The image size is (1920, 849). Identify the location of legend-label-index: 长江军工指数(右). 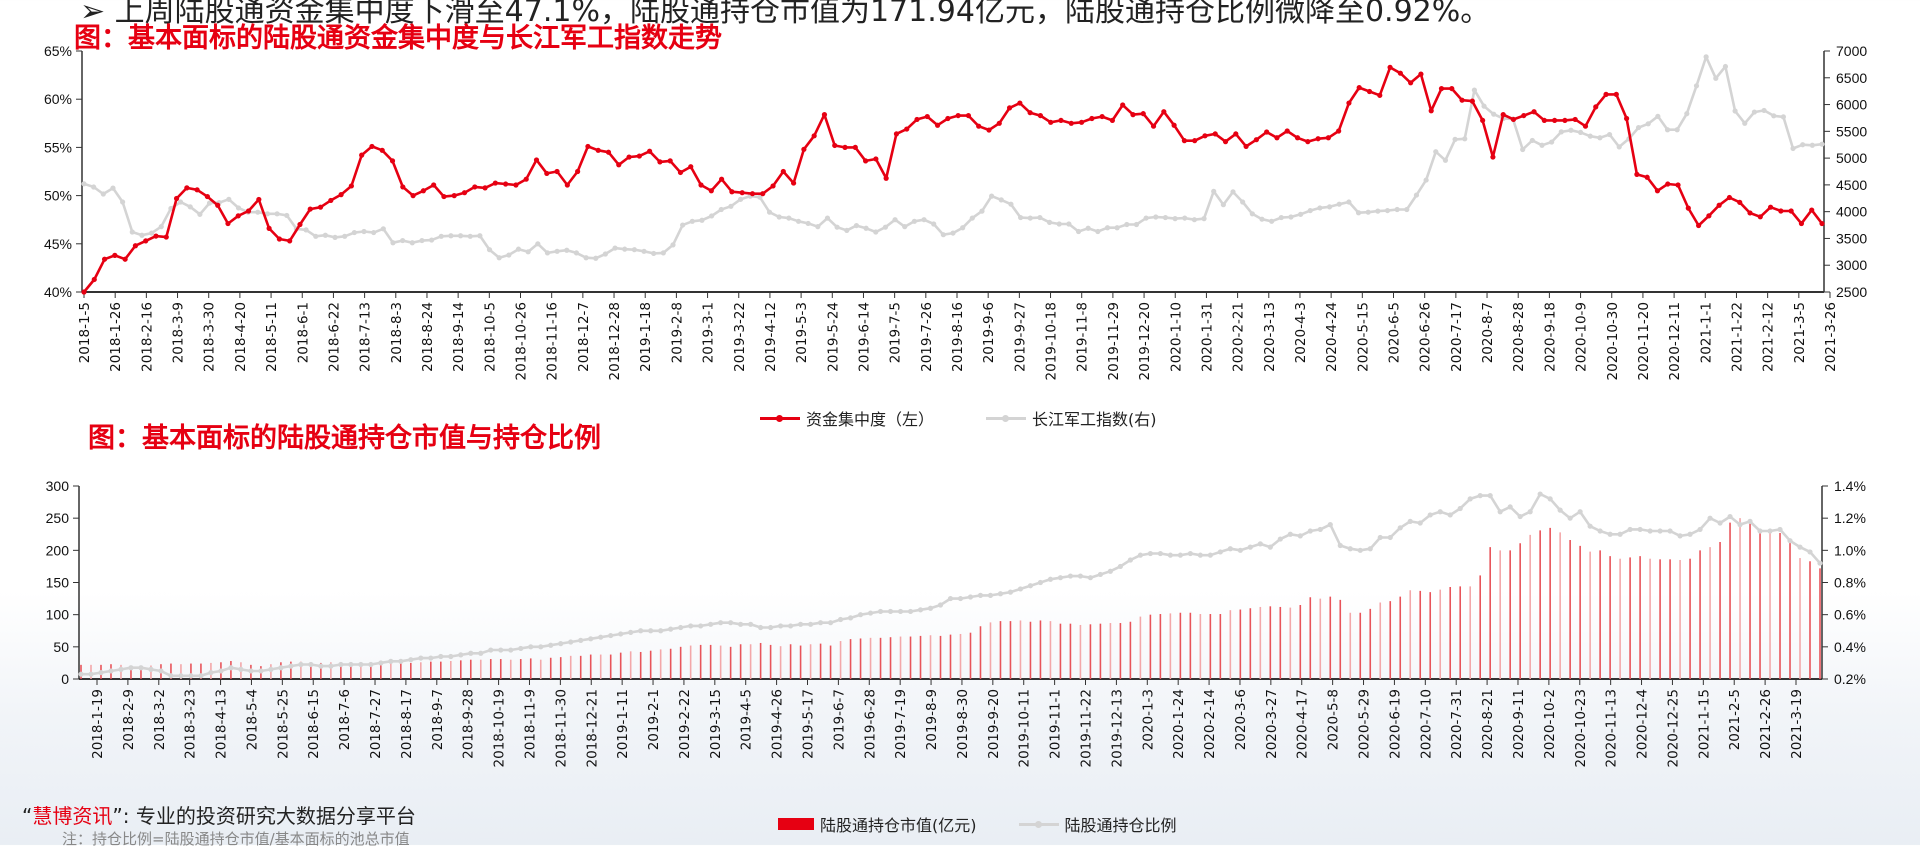
(1094, 419).